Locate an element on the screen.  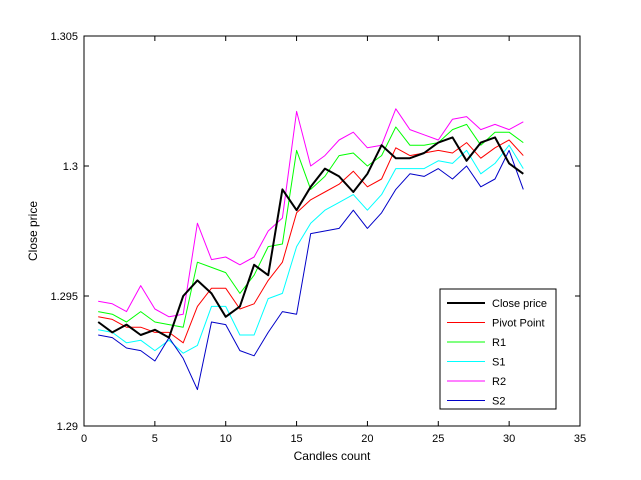
y-tick-label: 1.305 is located at coordinates (64, 37).